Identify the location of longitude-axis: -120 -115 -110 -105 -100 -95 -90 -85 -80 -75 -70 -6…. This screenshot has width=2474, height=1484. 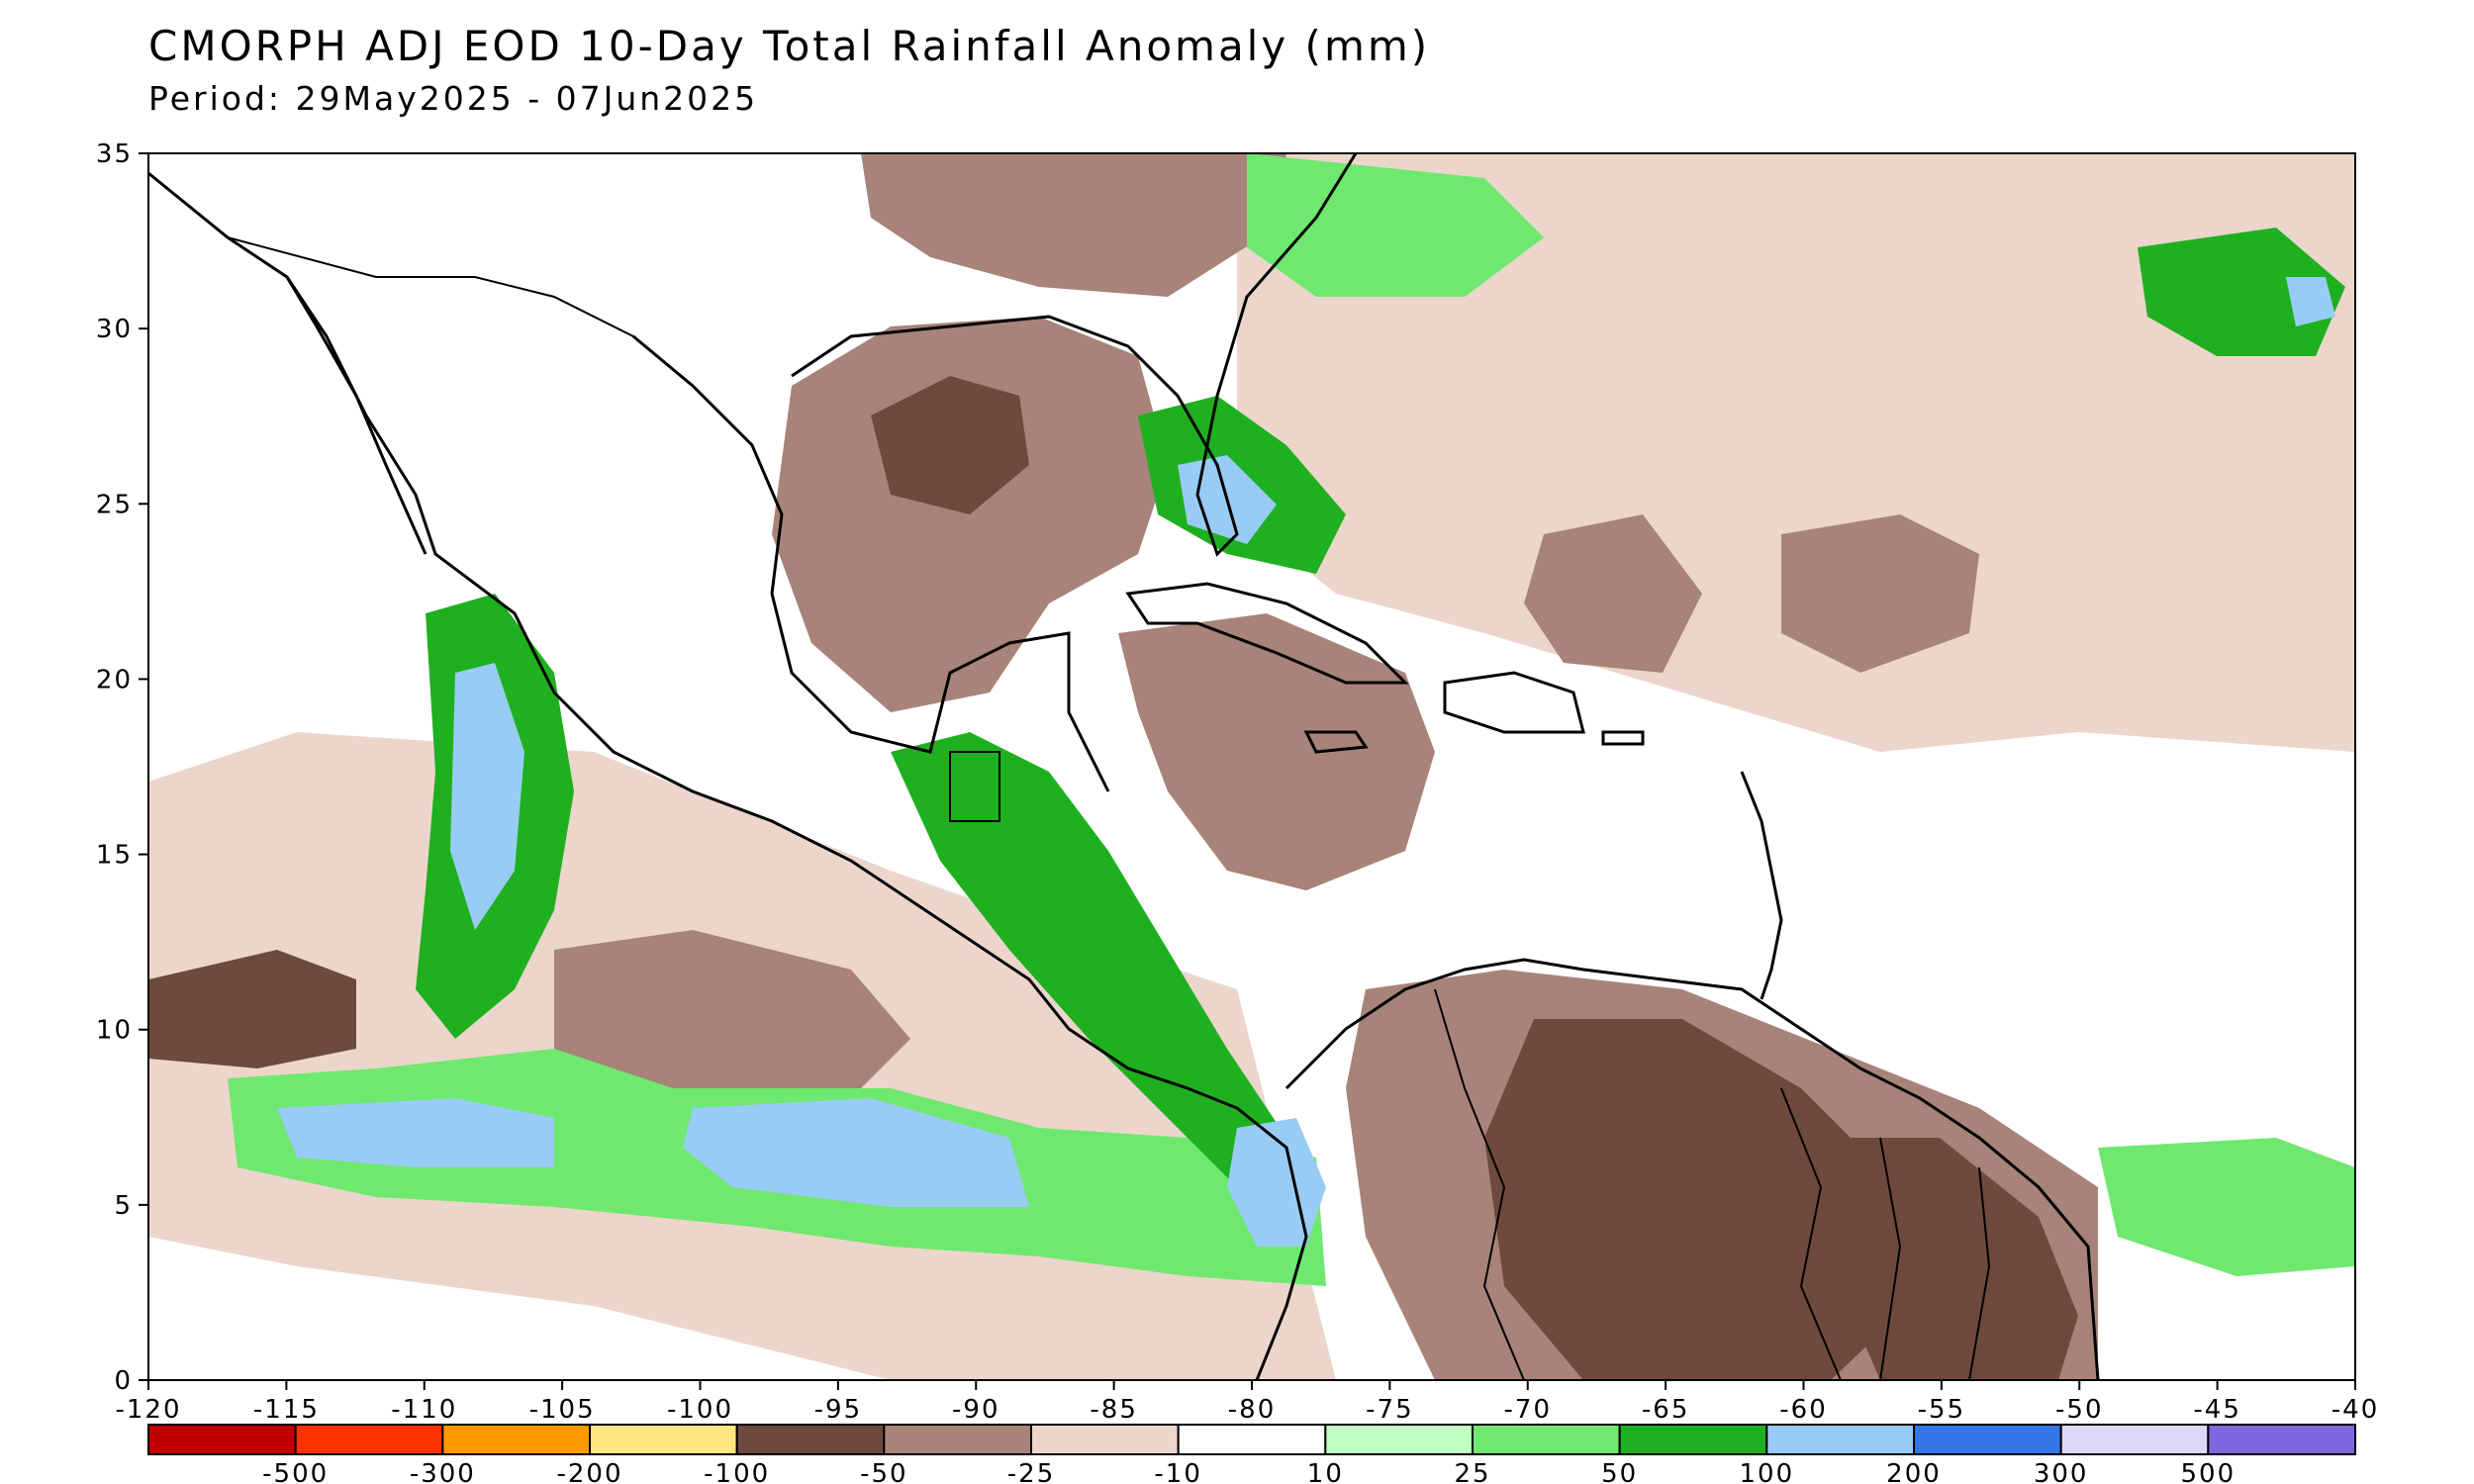
(1247, 1402).